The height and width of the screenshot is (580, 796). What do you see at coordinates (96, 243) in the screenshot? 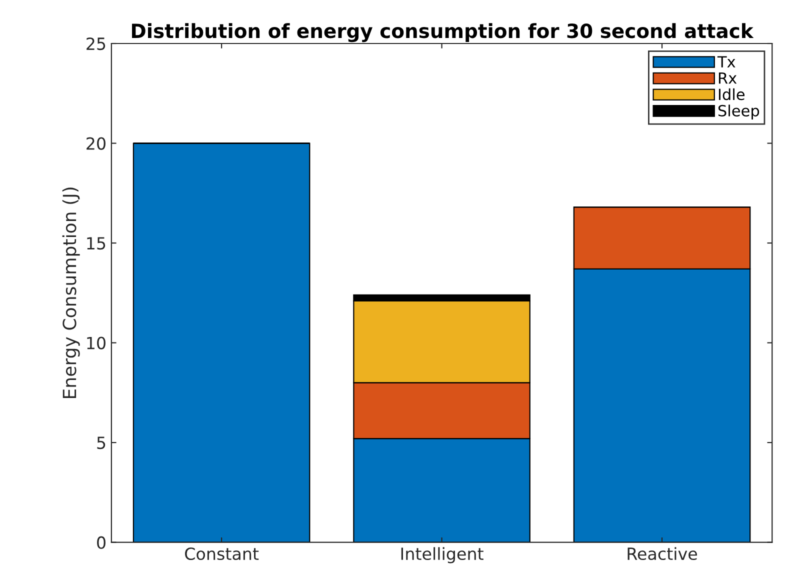
I see `y-tick-label: 15` at bounding box center [96, 243].